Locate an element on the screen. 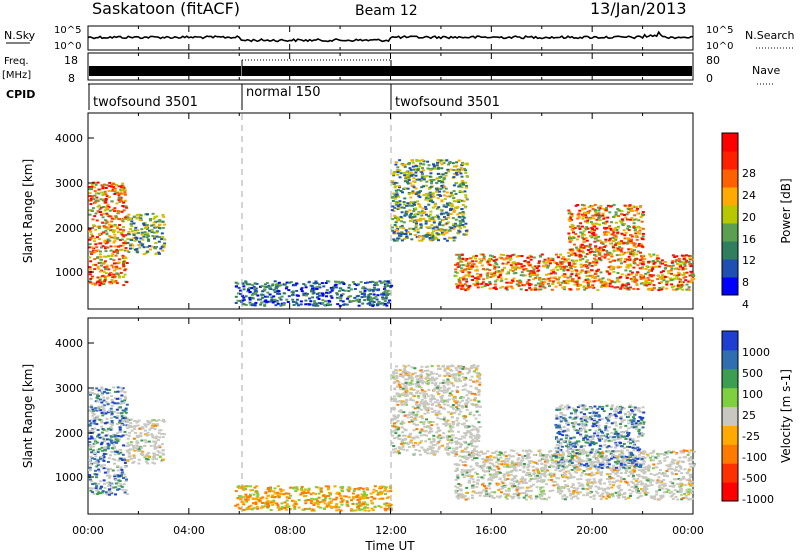 Image resolution: width=800 pixels, height=554 pixels. power-cbar-tick: 8 is located at coordinates (745, 282).